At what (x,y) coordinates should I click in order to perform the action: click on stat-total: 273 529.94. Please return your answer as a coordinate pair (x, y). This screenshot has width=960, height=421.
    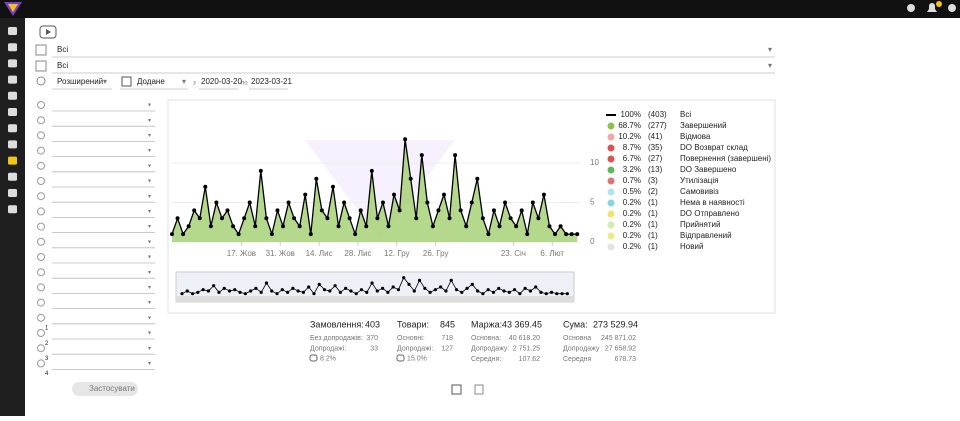
    Looking at the image, I should click on (615, 324).